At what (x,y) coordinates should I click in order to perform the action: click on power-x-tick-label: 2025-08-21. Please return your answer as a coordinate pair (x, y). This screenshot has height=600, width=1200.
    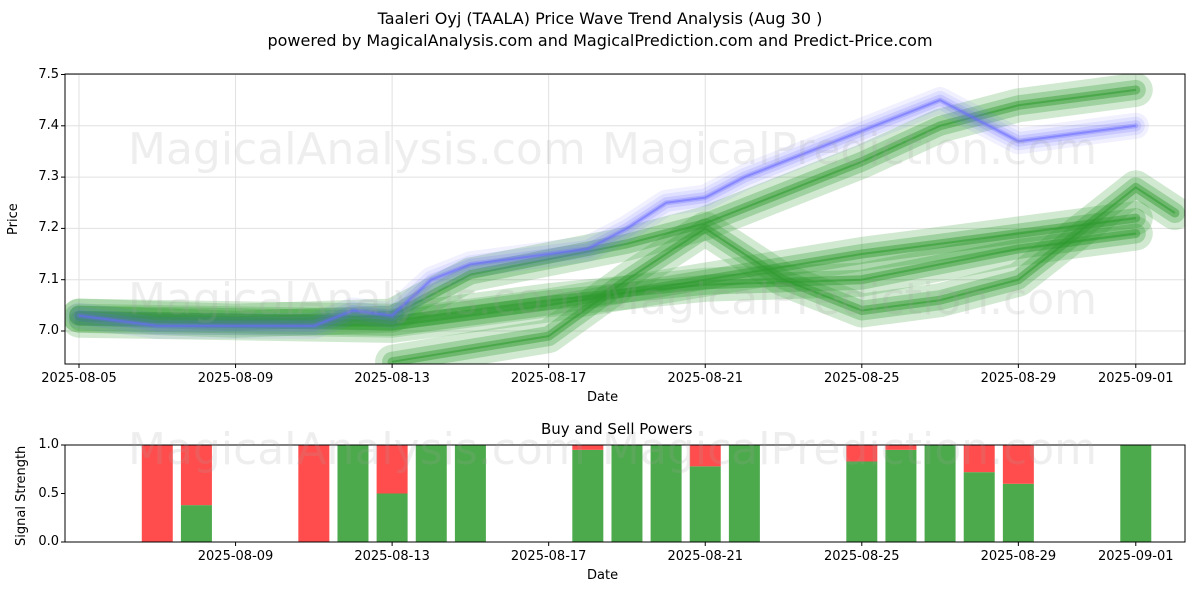
    Looking at the image, I should click on (705, 556).